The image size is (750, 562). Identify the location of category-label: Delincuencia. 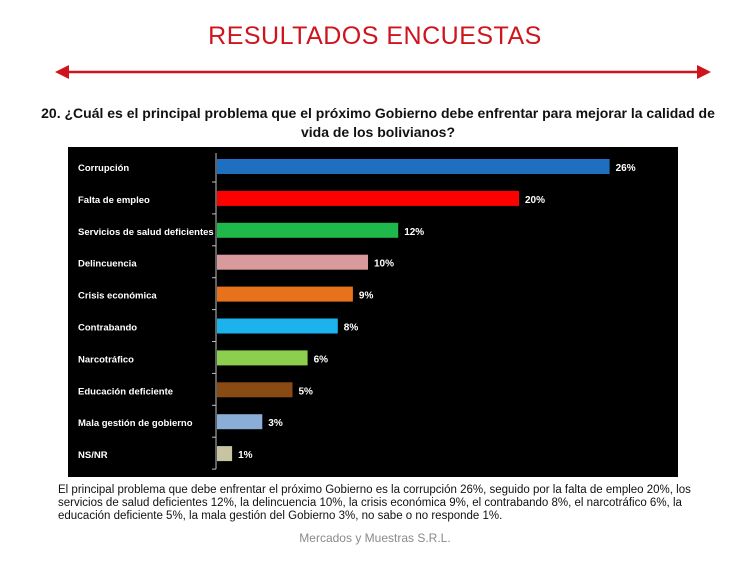
(107, 264).